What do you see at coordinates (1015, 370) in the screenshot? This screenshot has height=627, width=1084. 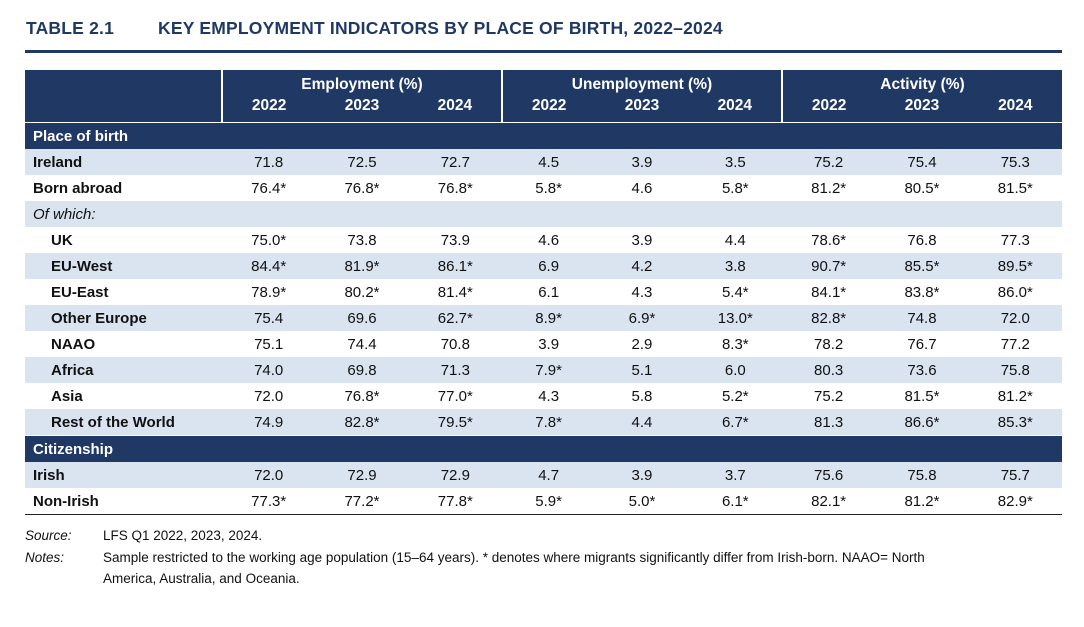 I see `cell-value: 75.8` at bounding box center [1015, 370].